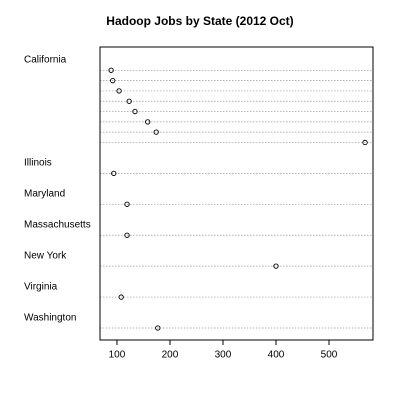 This screenshot has width=400, height=400. Describe the element at coordinates (44, 194) in the screenshot. I see `group-label: Maryland` at that location.